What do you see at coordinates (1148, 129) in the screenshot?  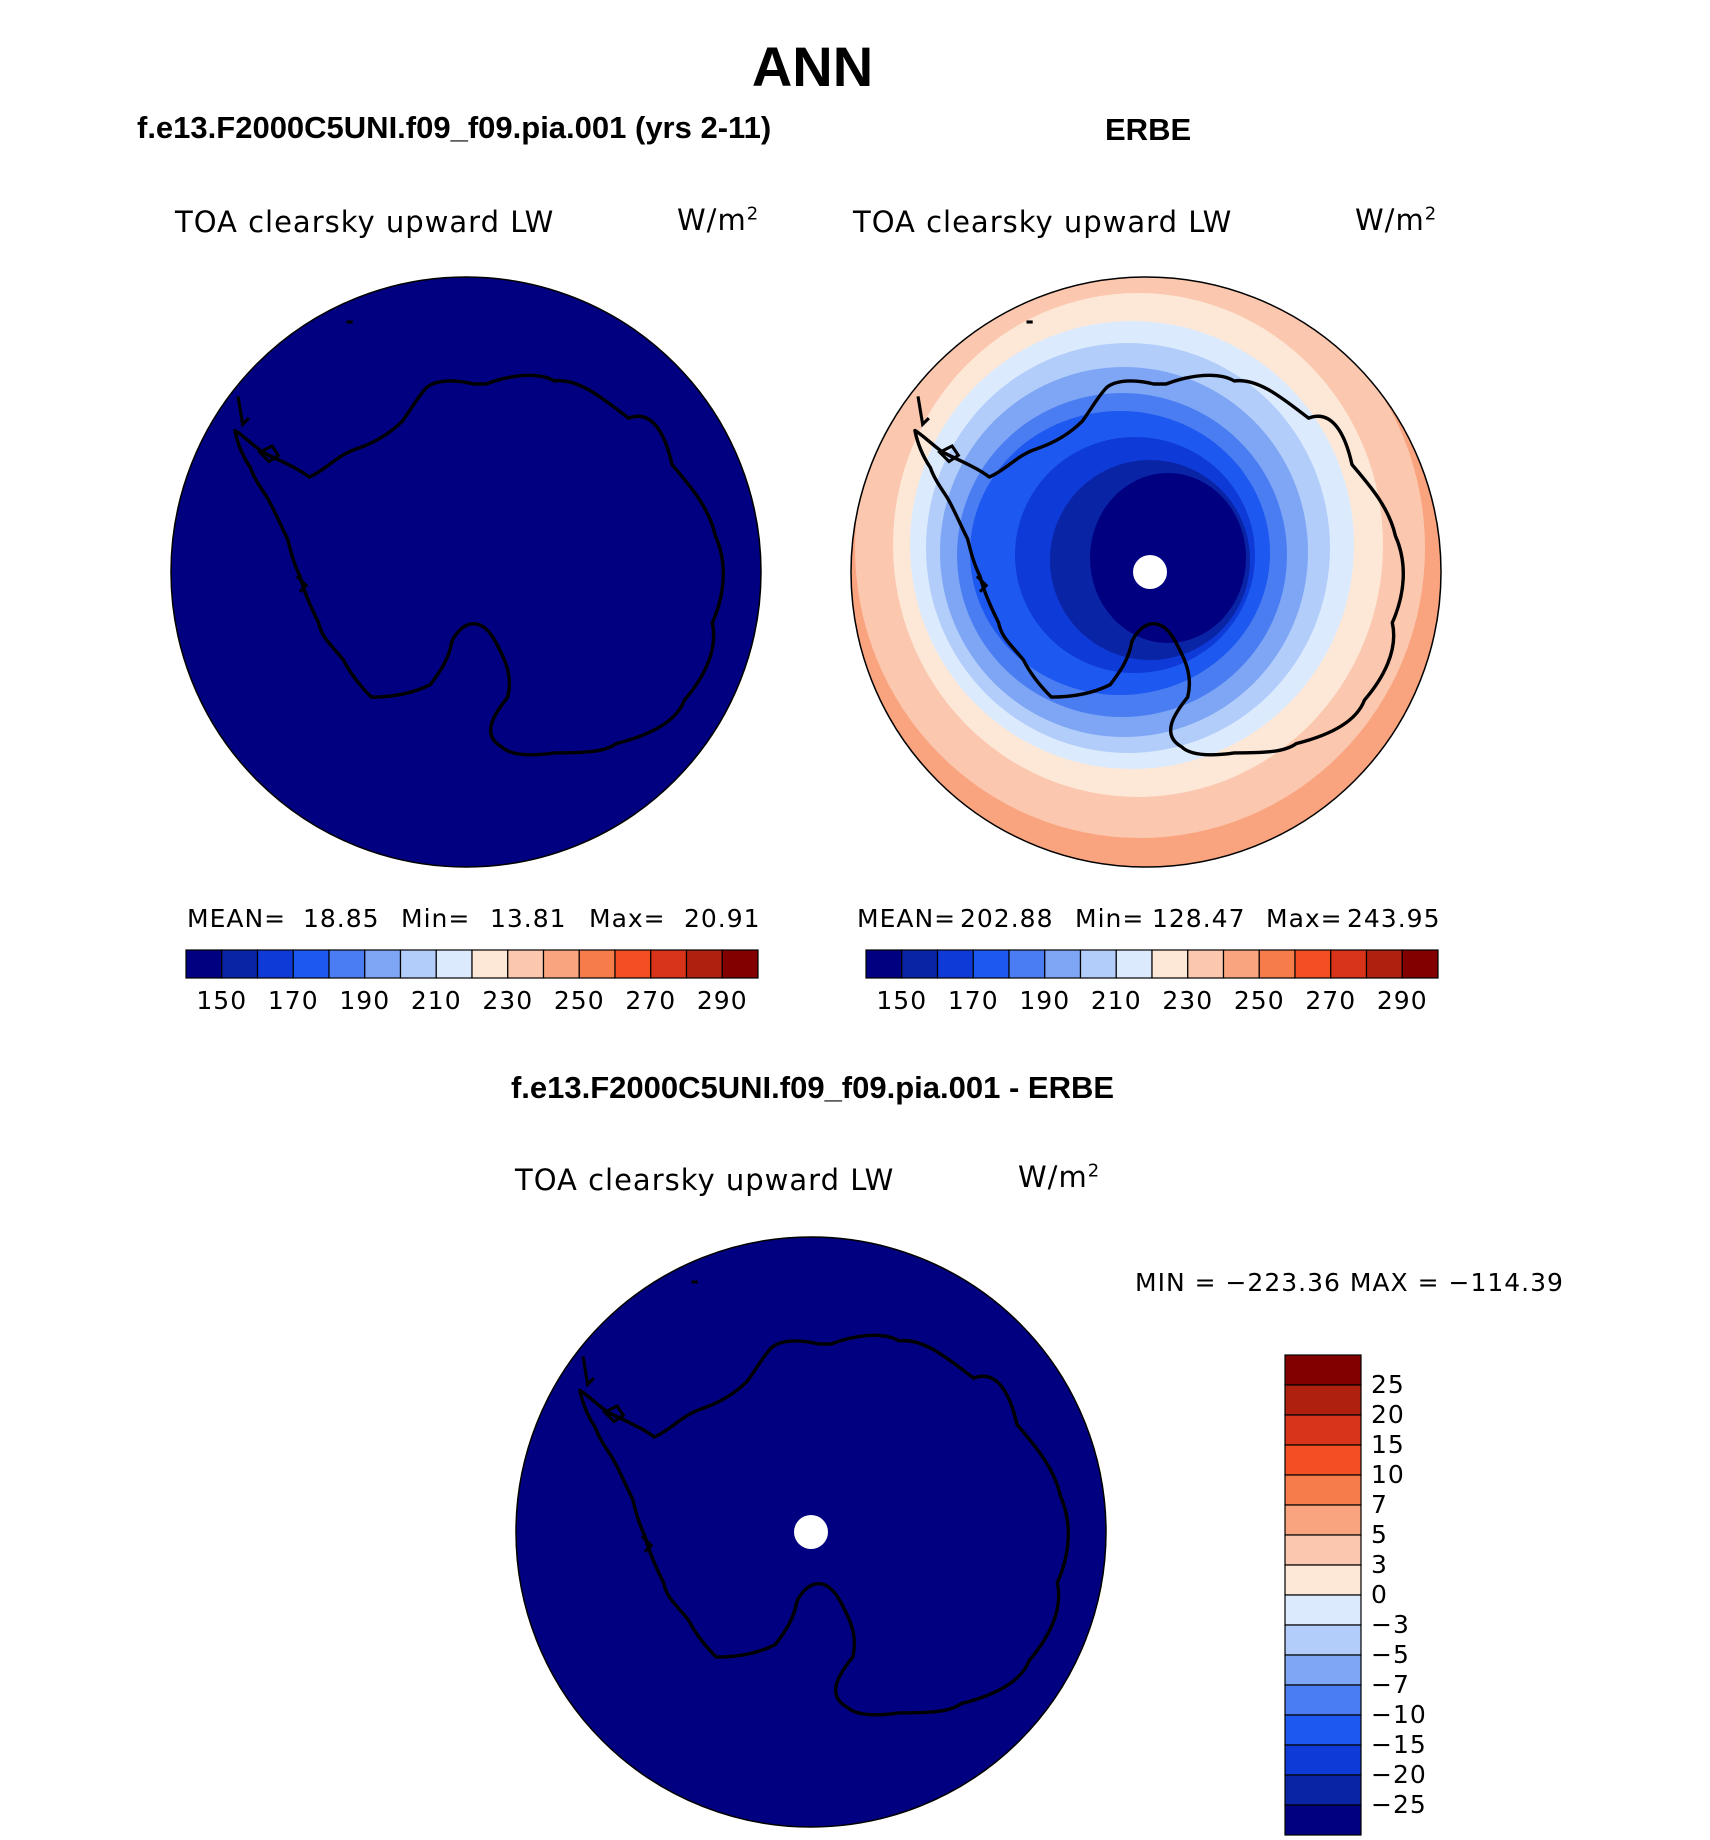 I see `right-case-label: ERBE` at bounding box center [1148, 129].